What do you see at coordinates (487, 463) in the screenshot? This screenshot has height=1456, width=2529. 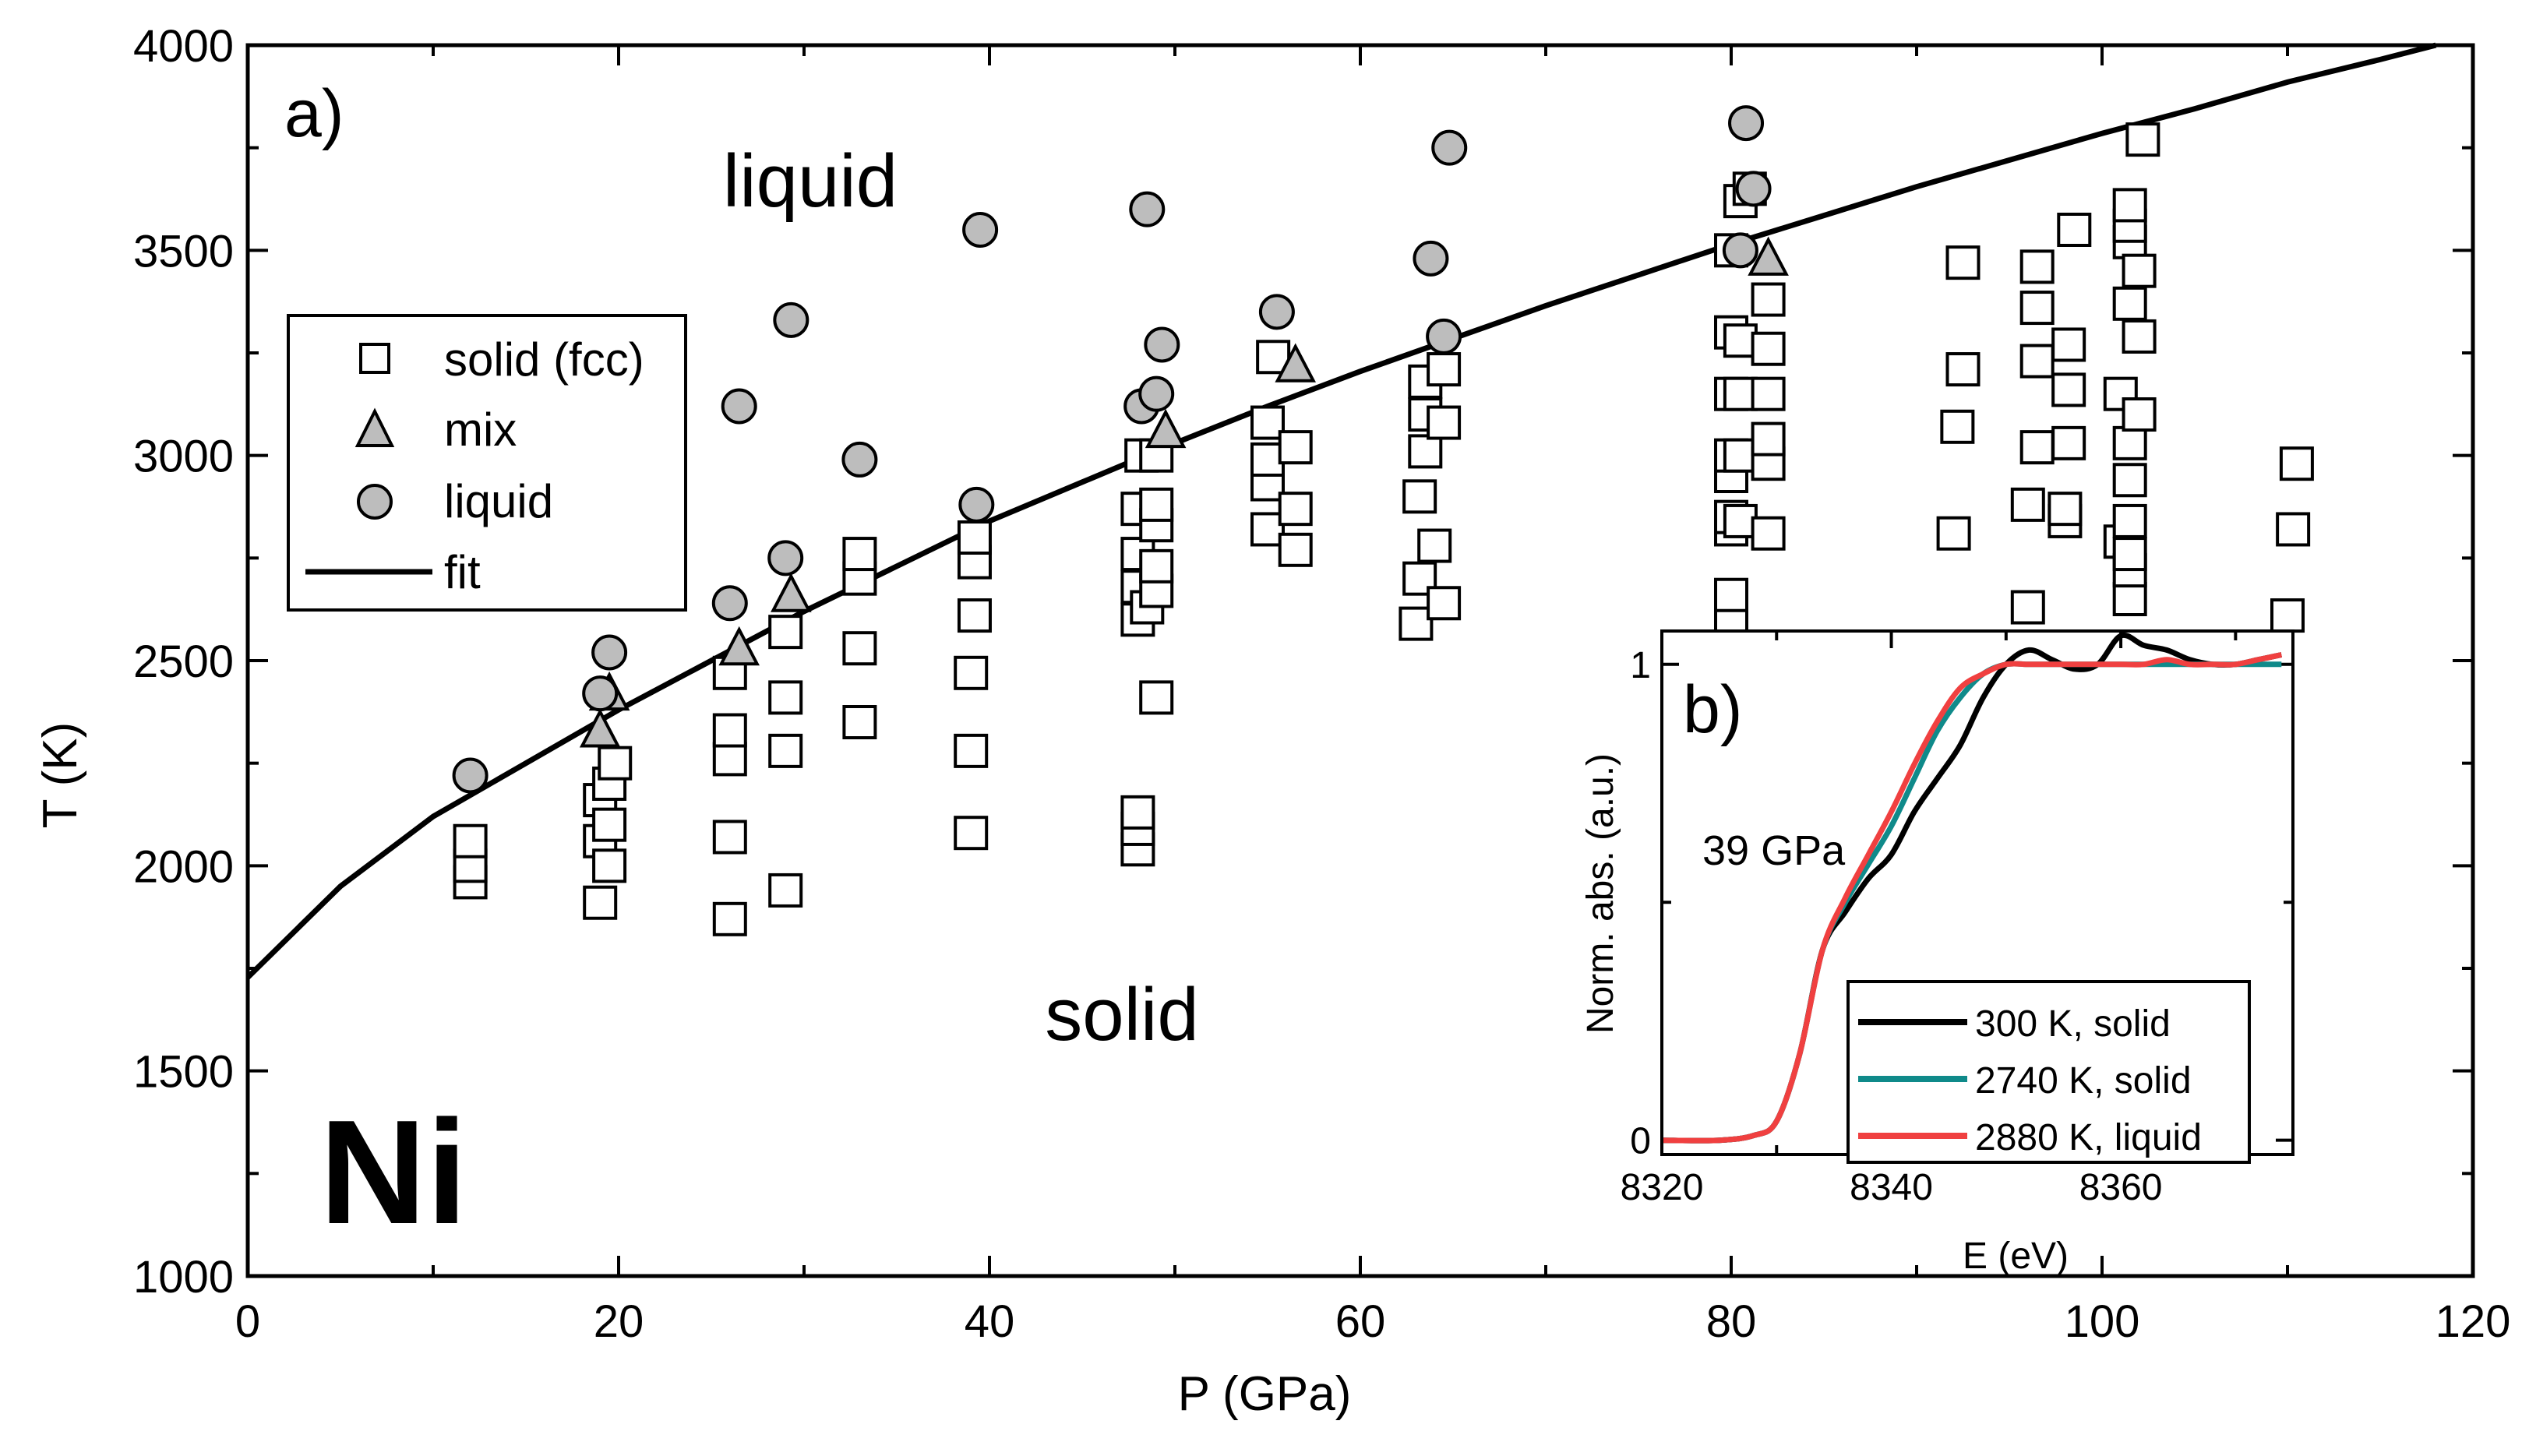 I see `main-legend: solid (fcc) mix liquid fit` at bounding box center [487, 463].